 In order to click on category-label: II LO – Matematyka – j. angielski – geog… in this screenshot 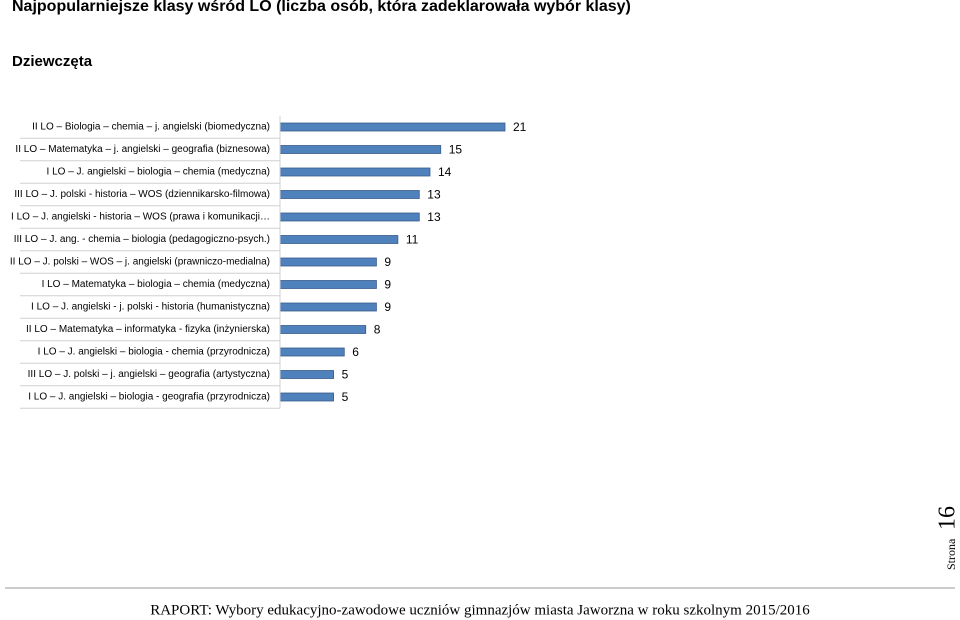, I will do `click(142, 149)`.